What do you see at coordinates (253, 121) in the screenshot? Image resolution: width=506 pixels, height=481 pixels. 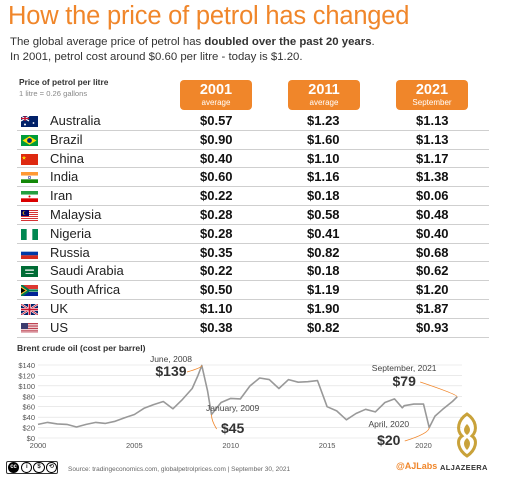 I see `table-row: Australia $0.57 $1.23 $1.13` at bounding box center [253, 121].